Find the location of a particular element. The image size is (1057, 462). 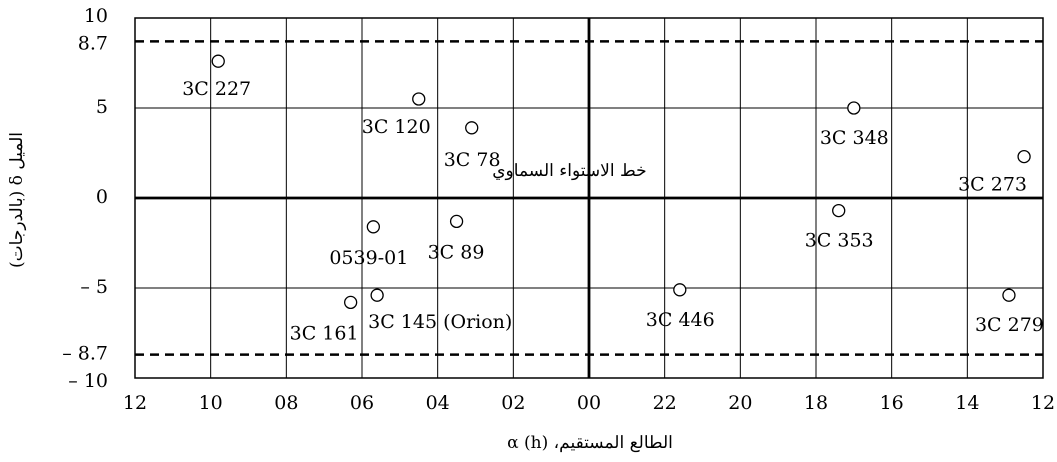

x-tick-label: 08 is located at coordinates (286, 403).